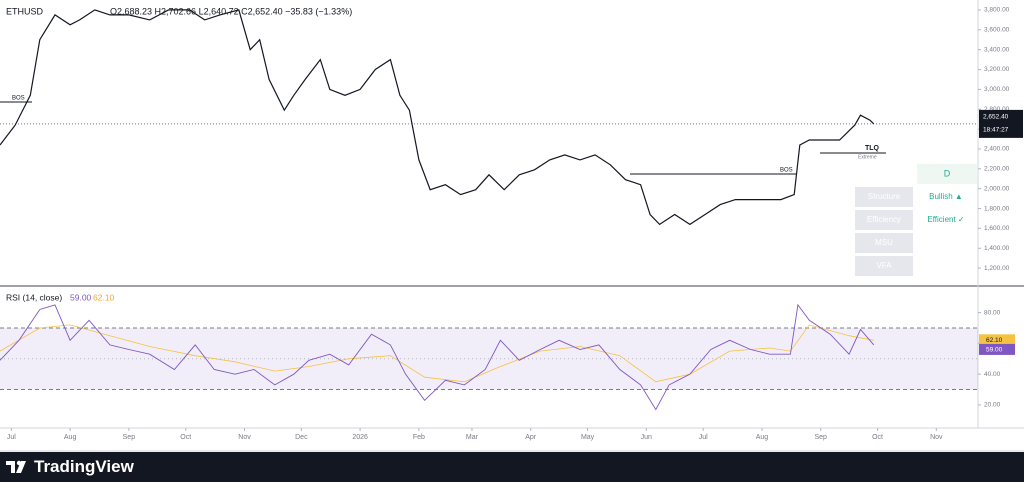  Describe the element at coordinates (945, 219) in the screenshot. I see `panel-state: Efficient ✓` at that location.